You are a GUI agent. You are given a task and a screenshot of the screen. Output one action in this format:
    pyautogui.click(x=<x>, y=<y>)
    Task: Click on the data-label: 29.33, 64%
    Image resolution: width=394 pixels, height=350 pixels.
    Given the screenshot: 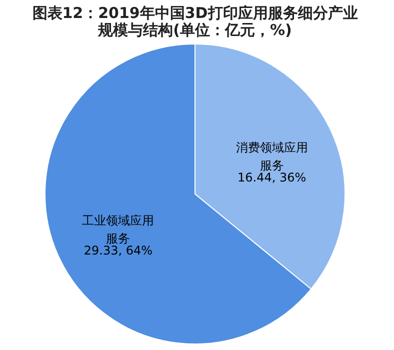 What is the action you would take?
    pyautogui.click(x=118, y=250)
    